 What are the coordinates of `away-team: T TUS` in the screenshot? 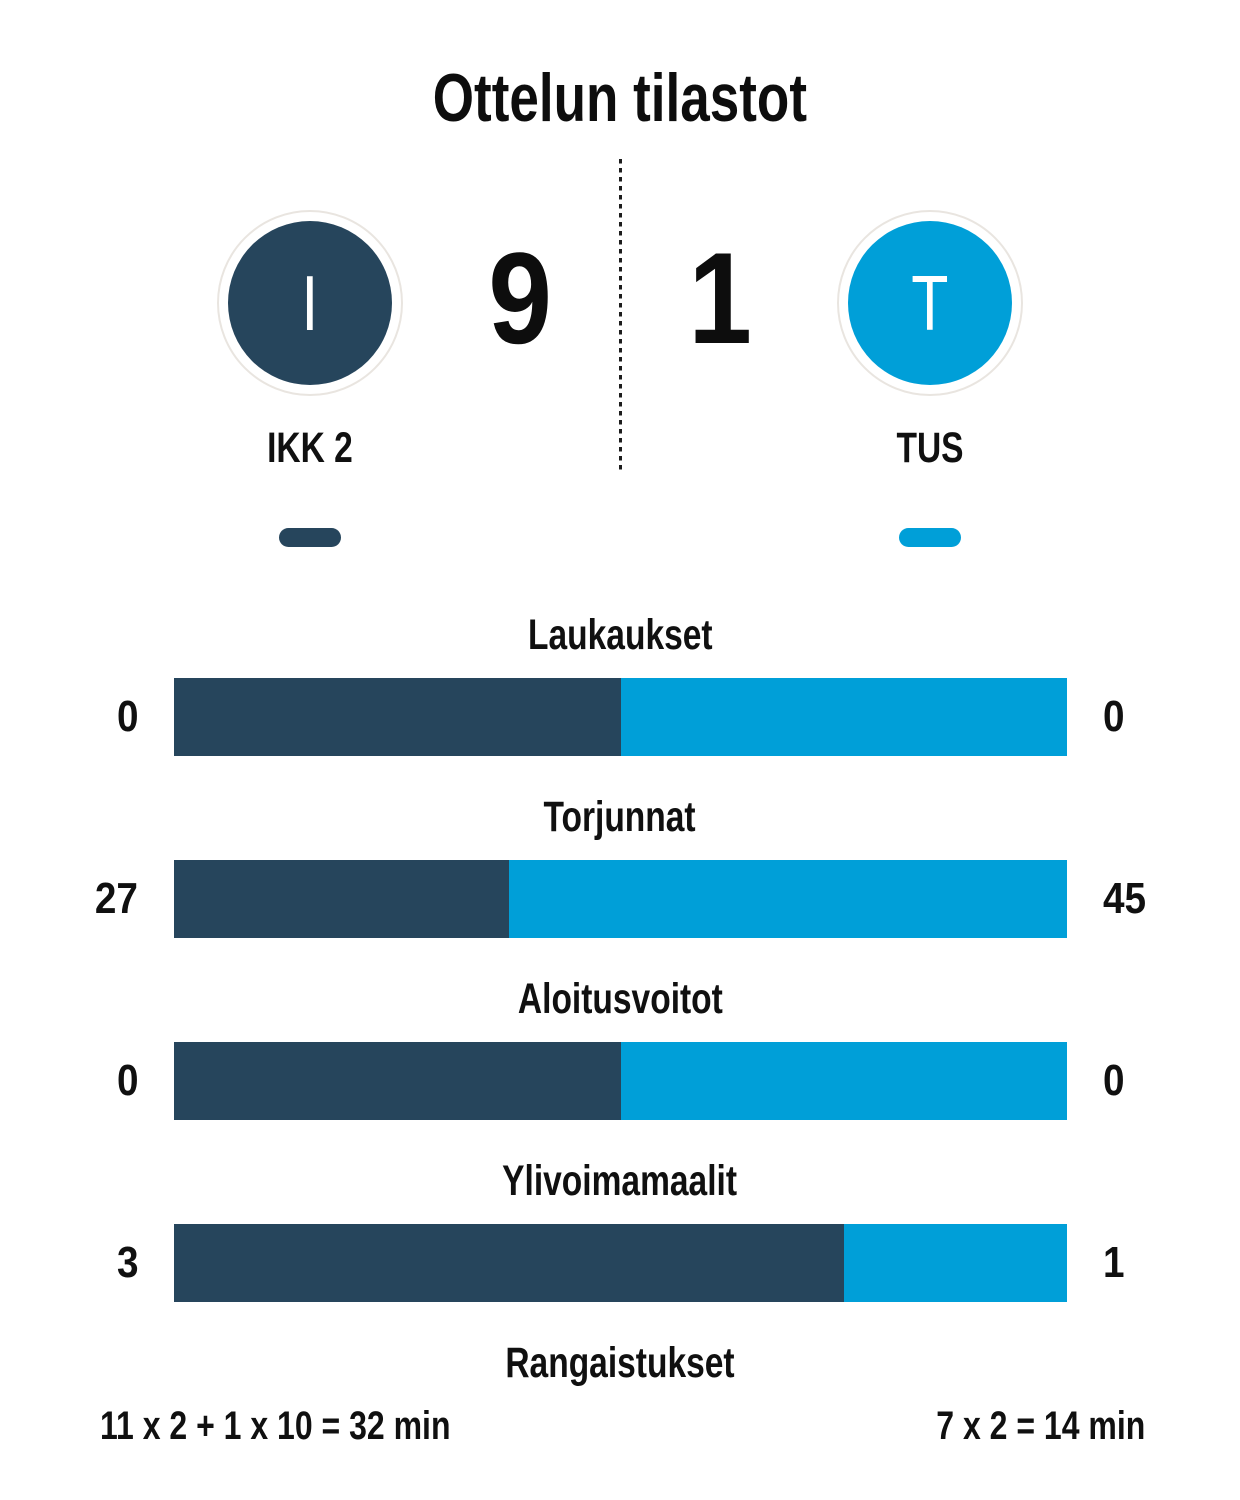 It's located at (930, 314).